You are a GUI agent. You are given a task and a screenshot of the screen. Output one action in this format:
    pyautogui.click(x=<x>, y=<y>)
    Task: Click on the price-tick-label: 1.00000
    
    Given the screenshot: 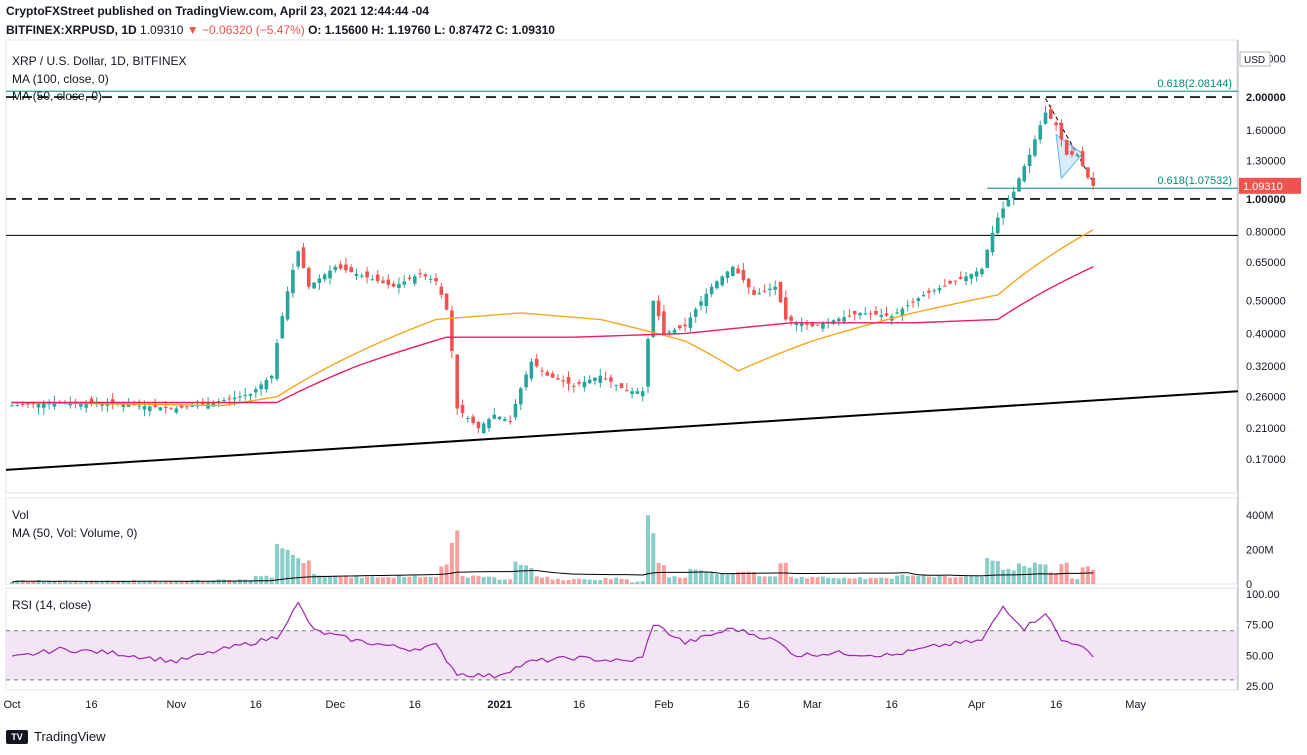 What is the action you would take?
    pyautogui.click(x=1266, y=200)
    